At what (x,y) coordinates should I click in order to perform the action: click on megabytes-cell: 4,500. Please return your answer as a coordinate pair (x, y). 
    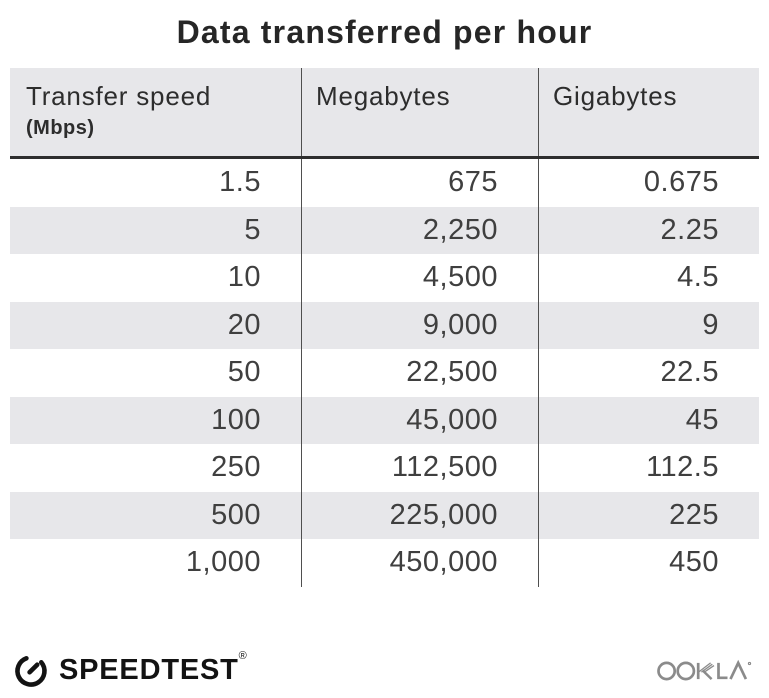
    Looking at the image, I should click on (419, 278).